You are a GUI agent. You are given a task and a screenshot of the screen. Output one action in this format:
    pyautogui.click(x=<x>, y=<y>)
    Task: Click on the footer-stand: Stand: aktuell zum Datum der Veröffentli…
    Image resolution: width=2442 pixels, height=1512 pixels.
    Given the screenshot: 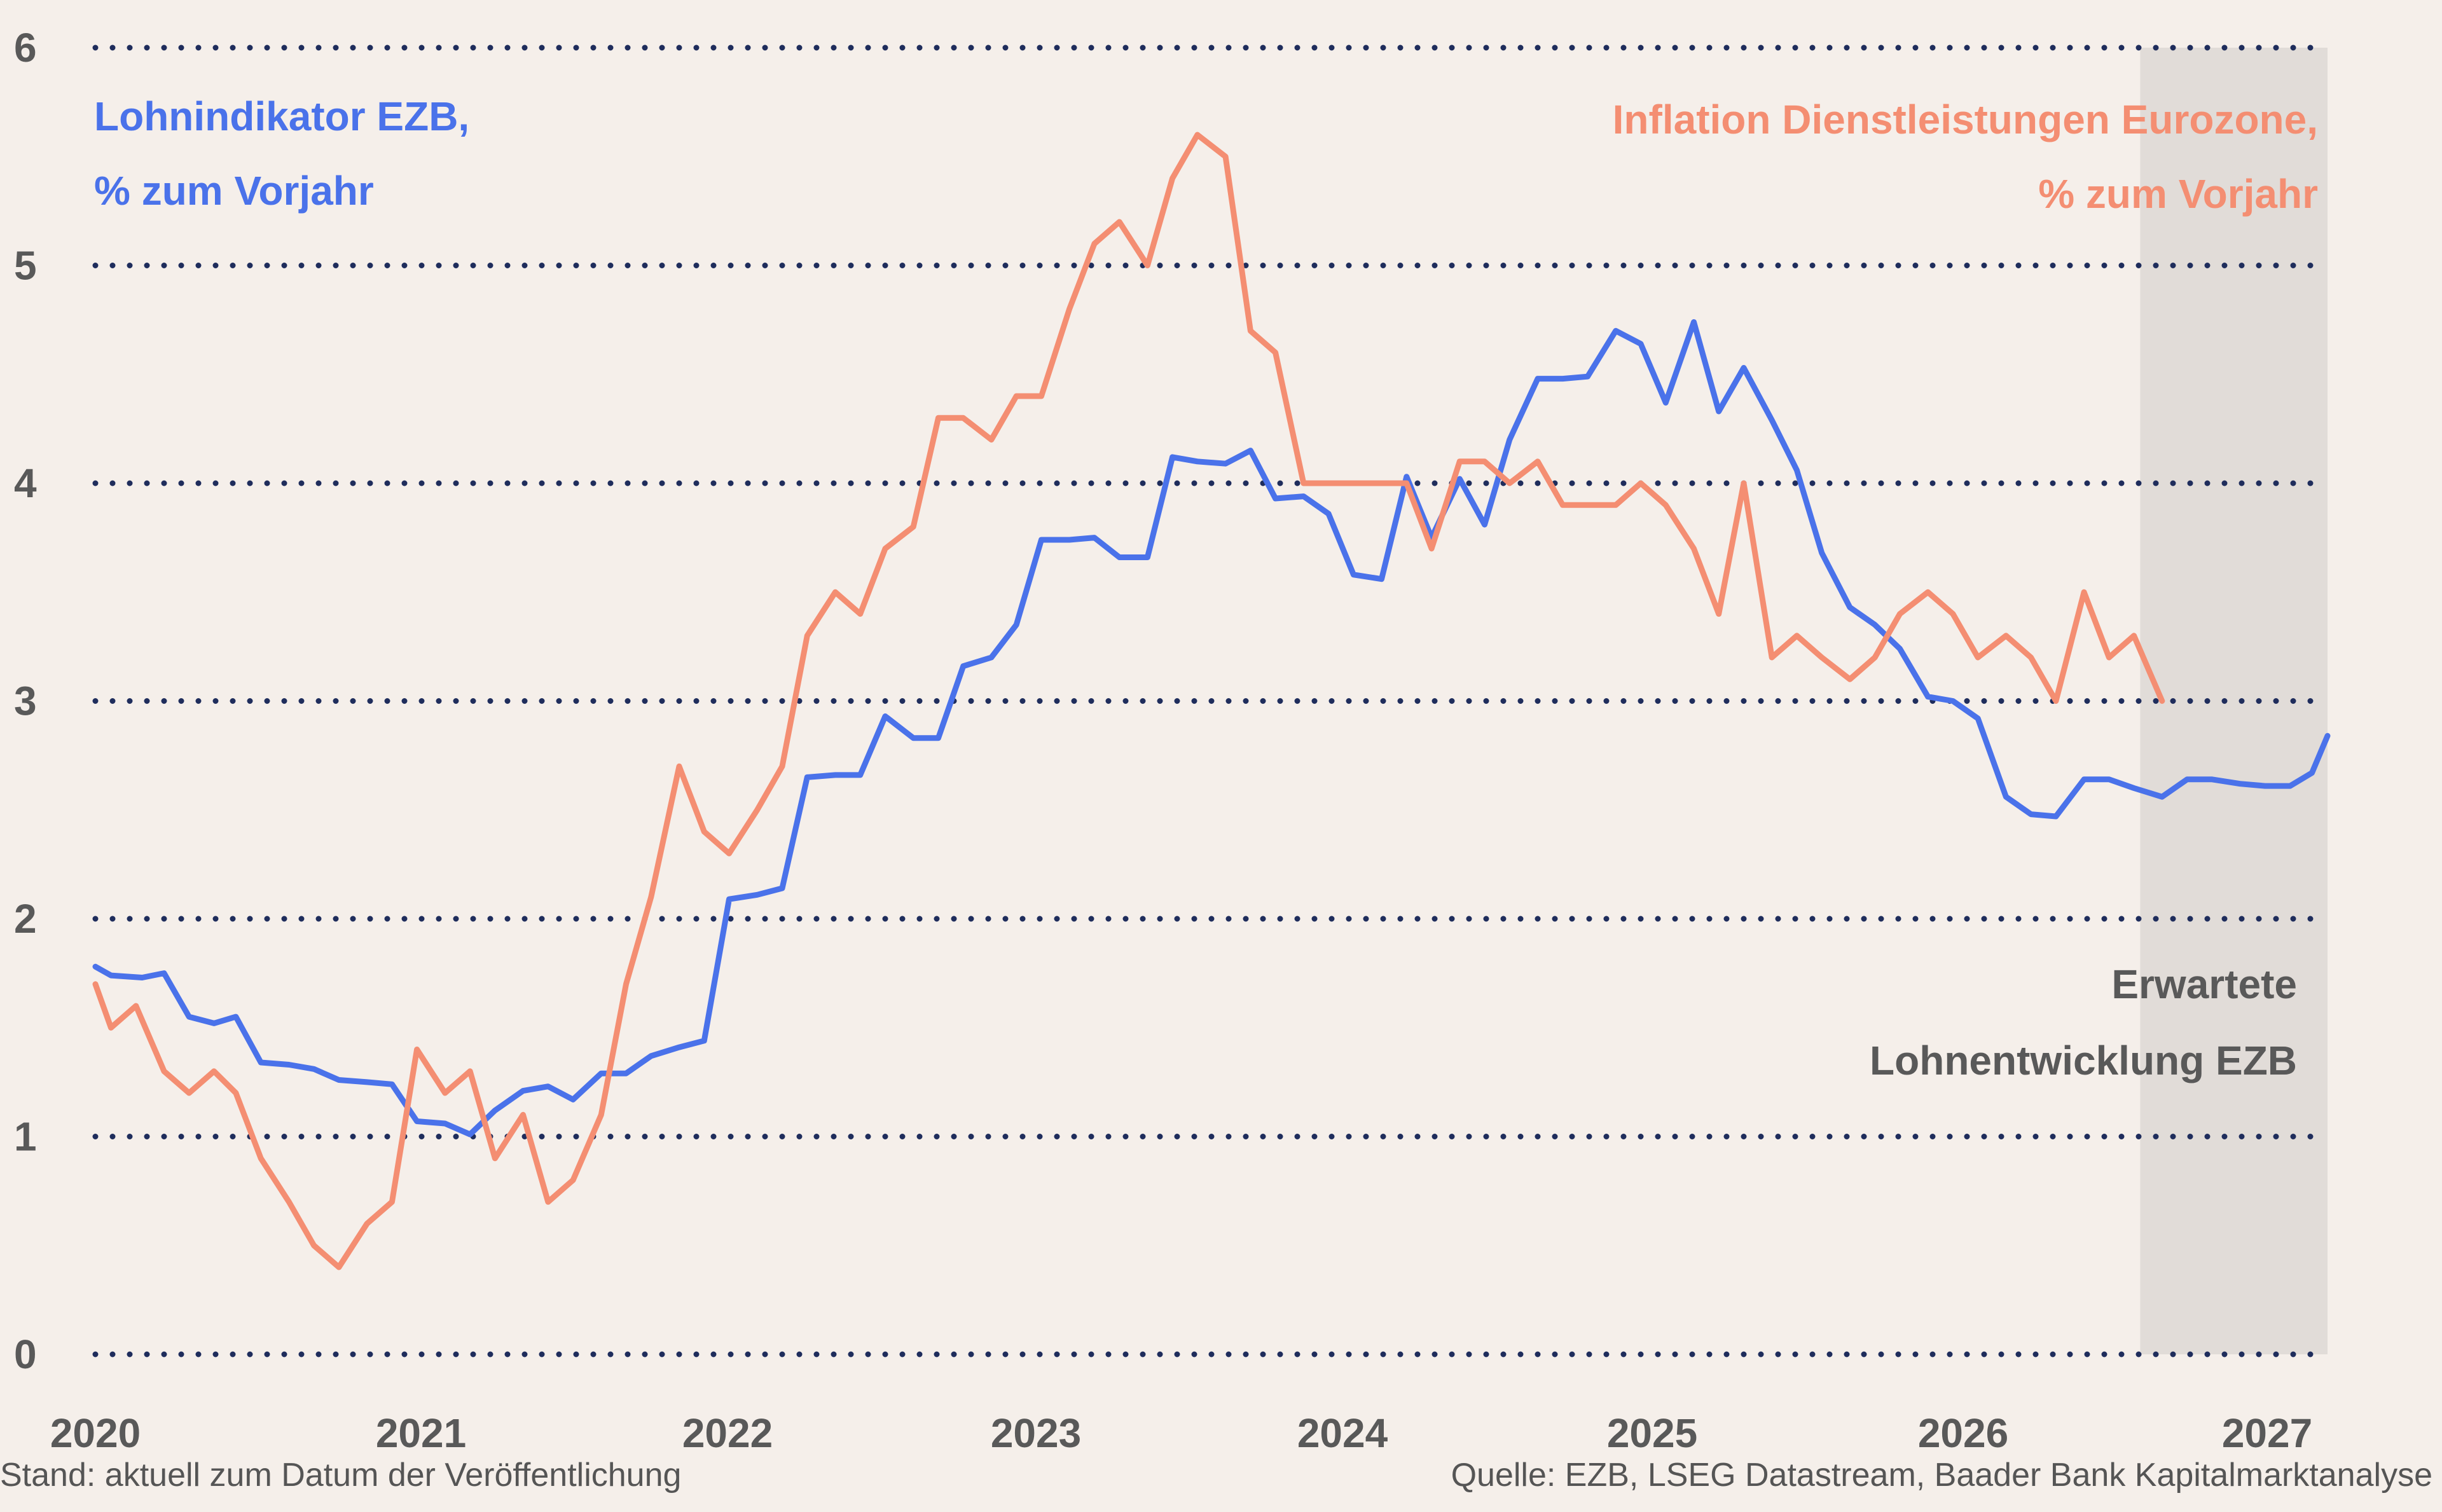 What is the action you would take?
    pyautogui.click(x=340, y=1475)
    